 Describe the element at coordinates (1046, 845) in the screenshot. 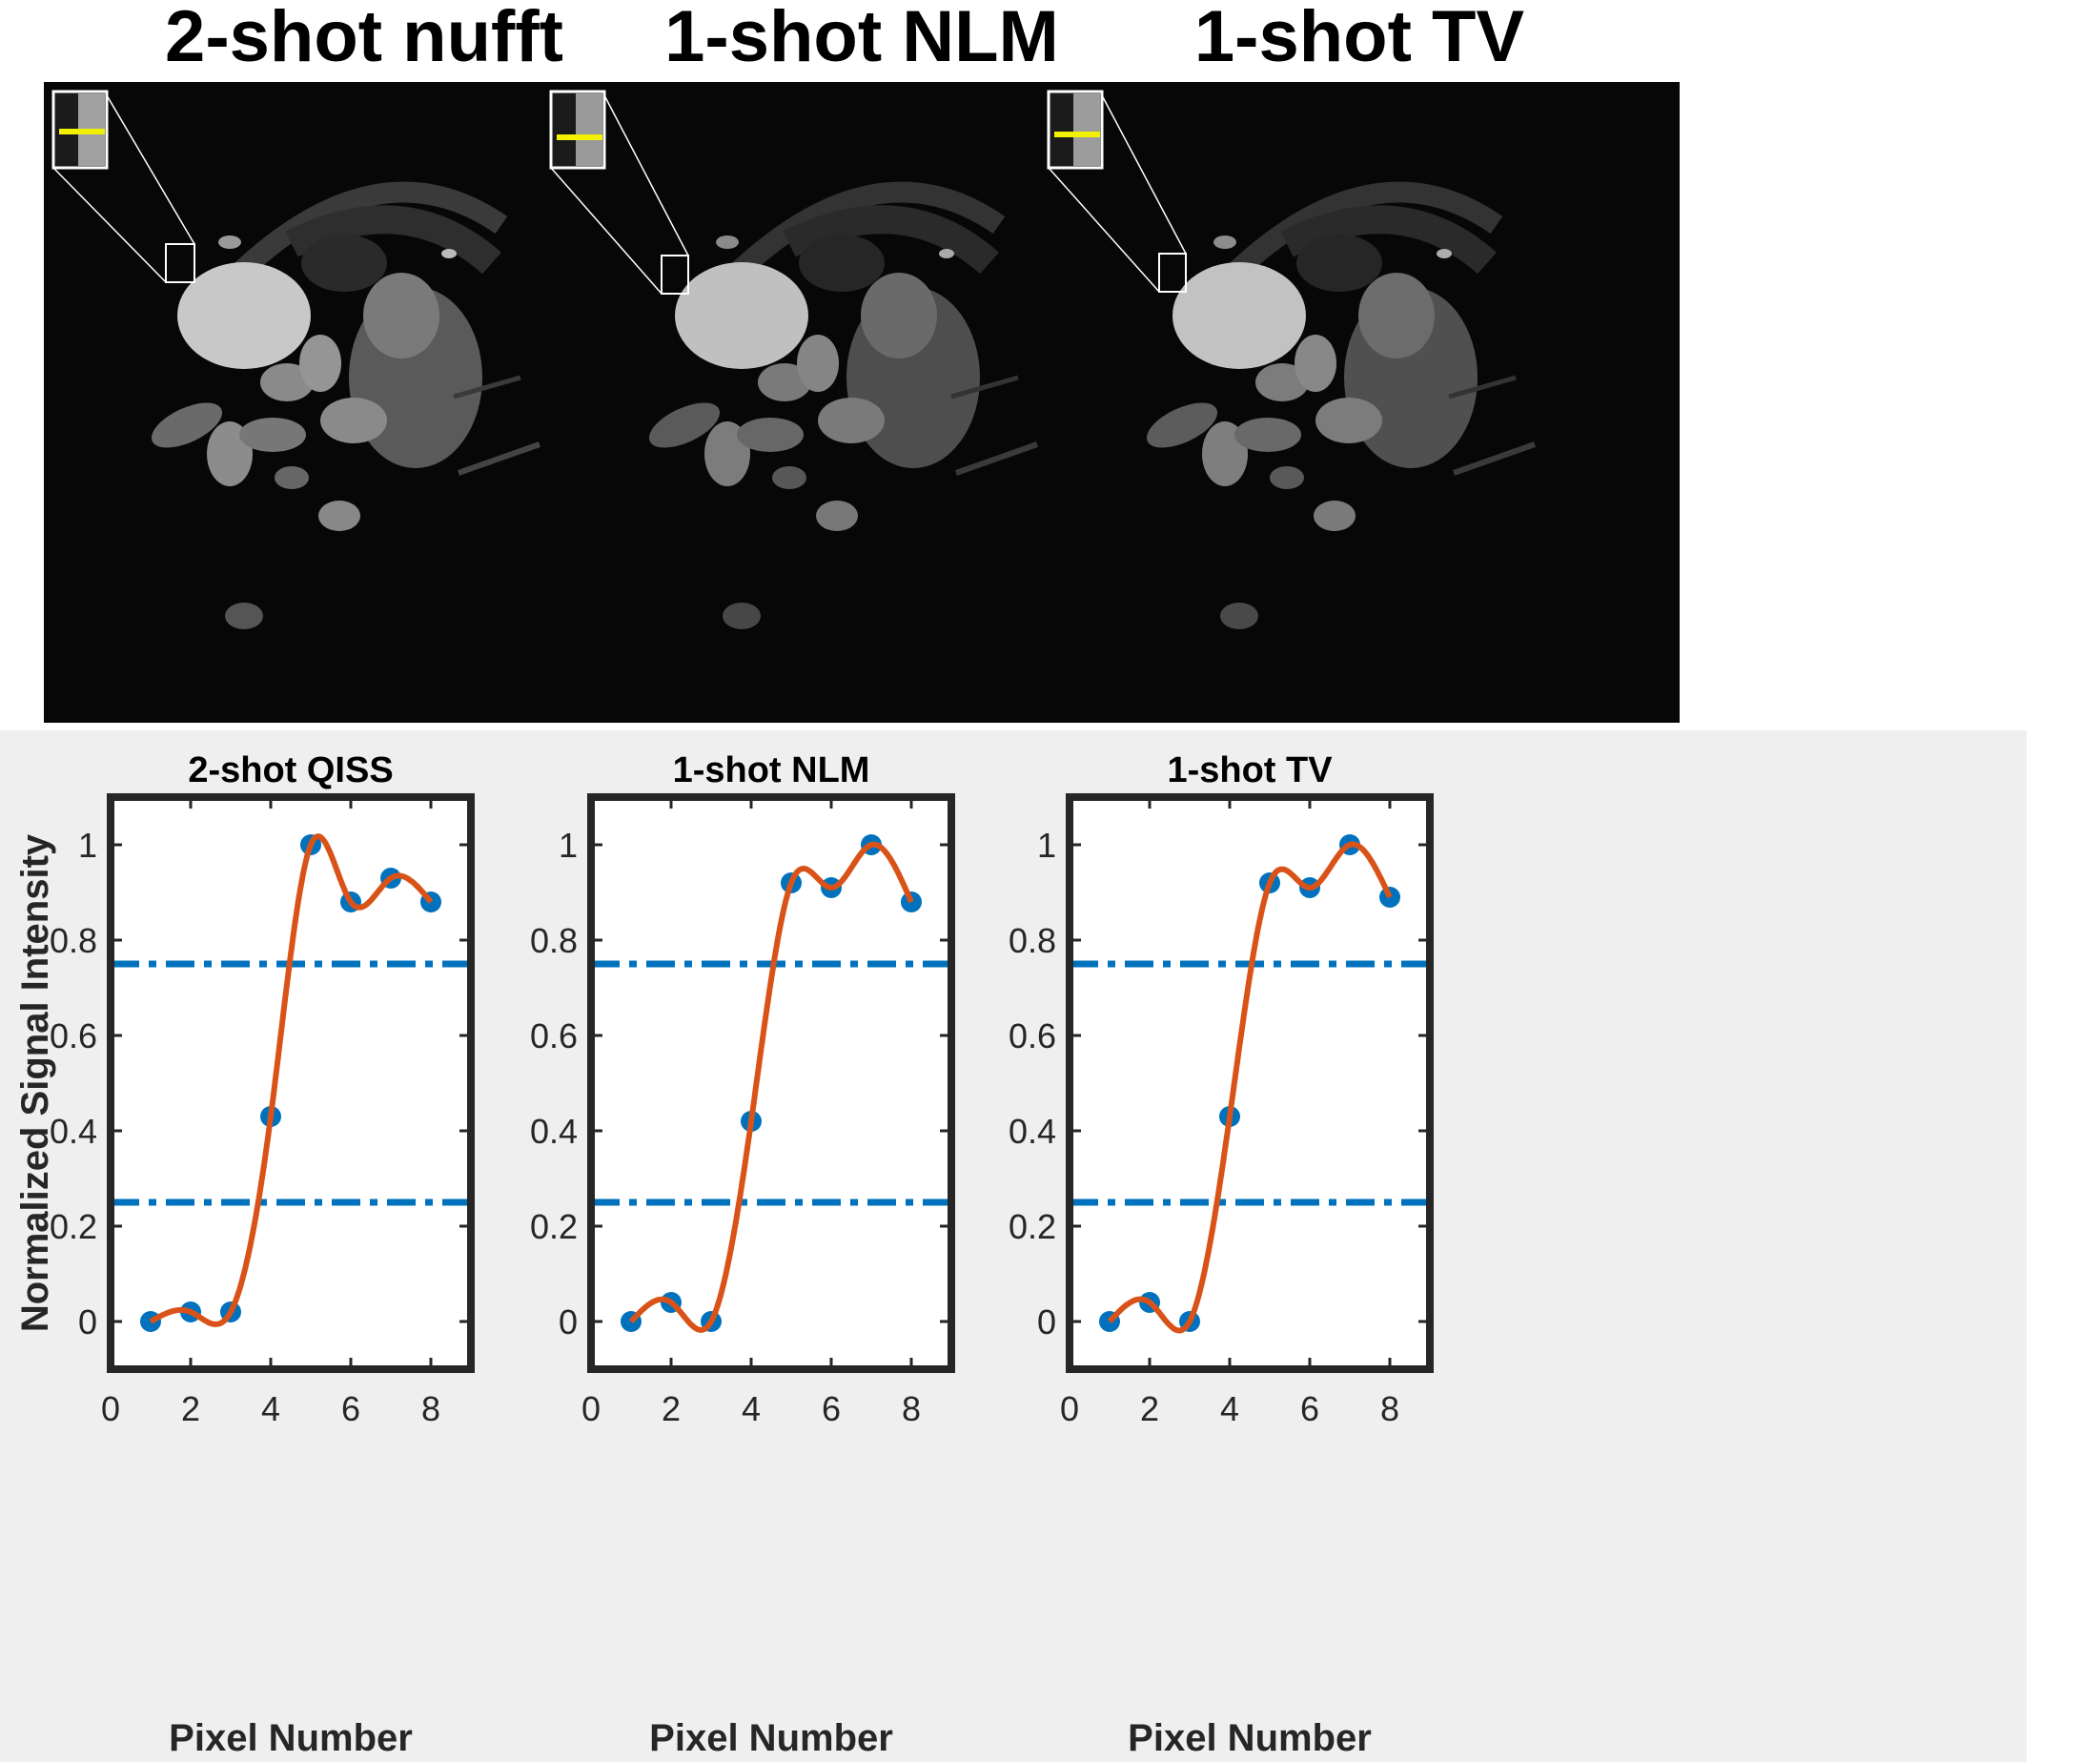

I see `chart-3-y-tick-label: 1` at that location.